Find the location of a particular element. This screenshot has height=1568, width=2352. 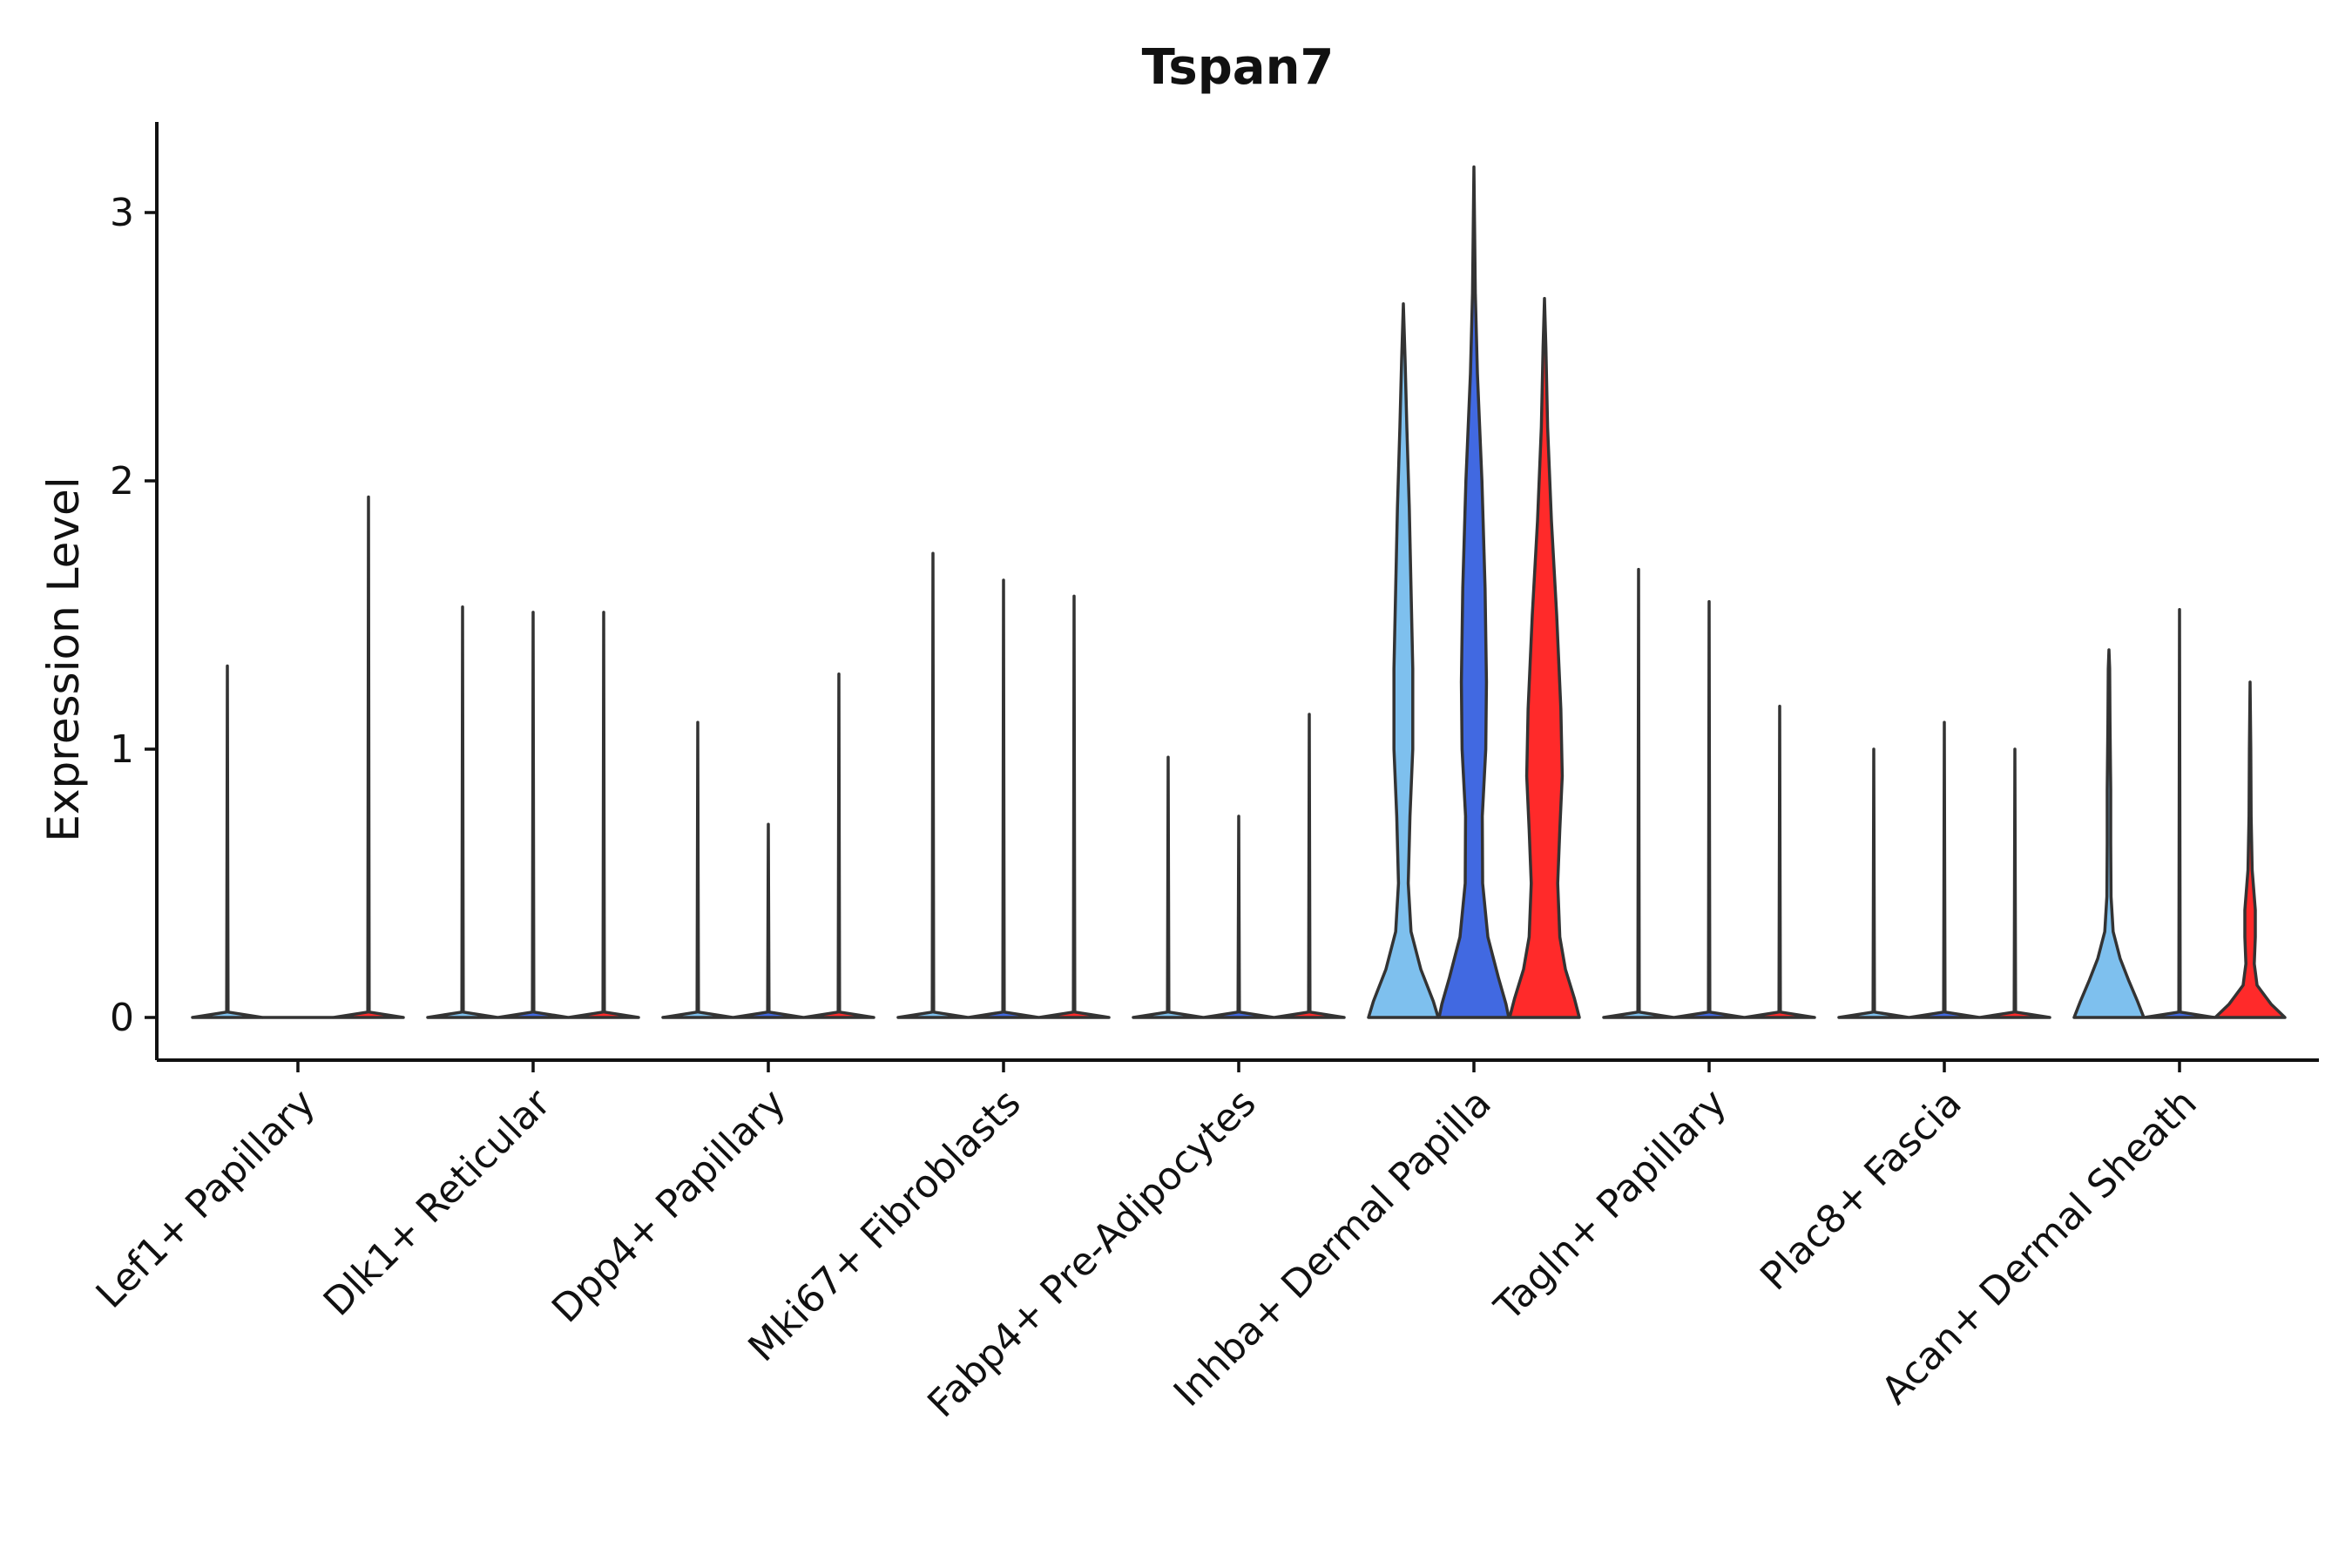

y-tick-label: 2 is located at coordinates (122, 481).